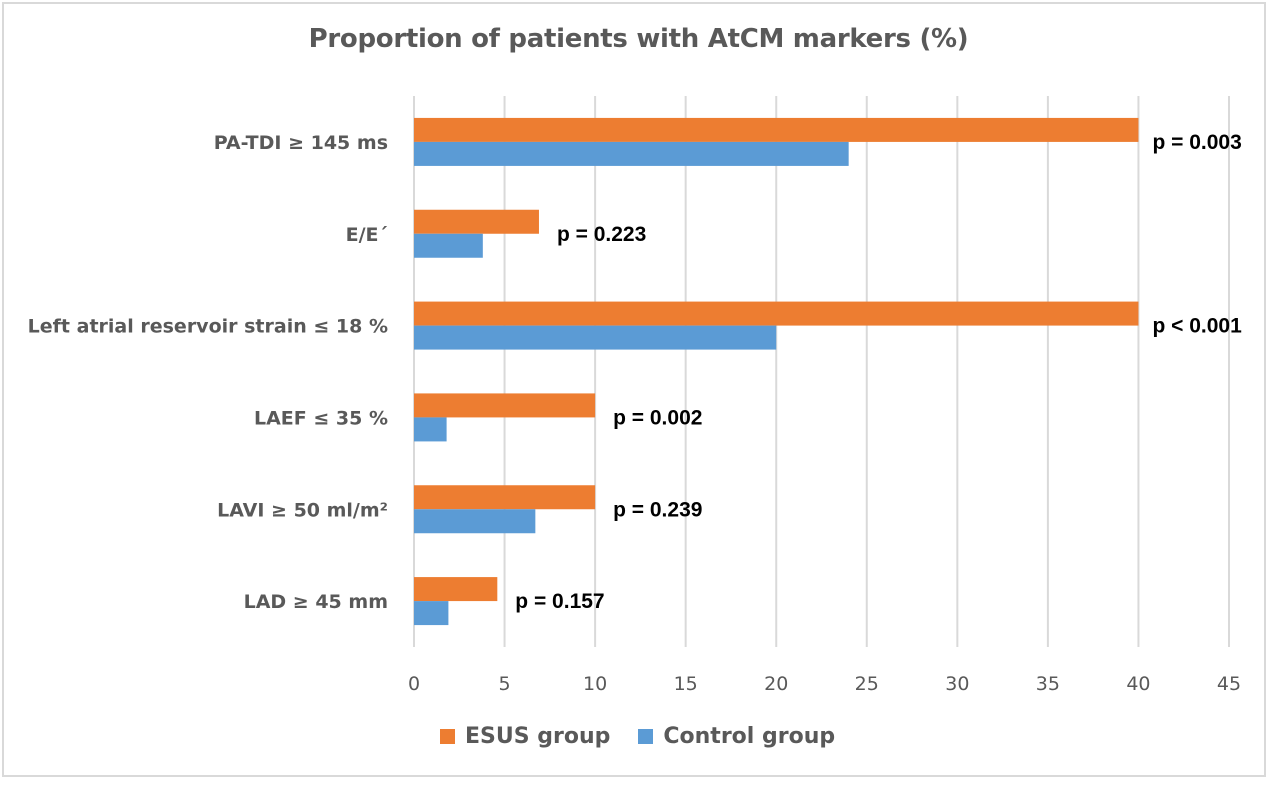 This screenshot has width=1277, height=785. What do you see at coordinates (686, 684) in the screenshot?
I see `x-tick-label: 15` at bounding box center [686, 684].